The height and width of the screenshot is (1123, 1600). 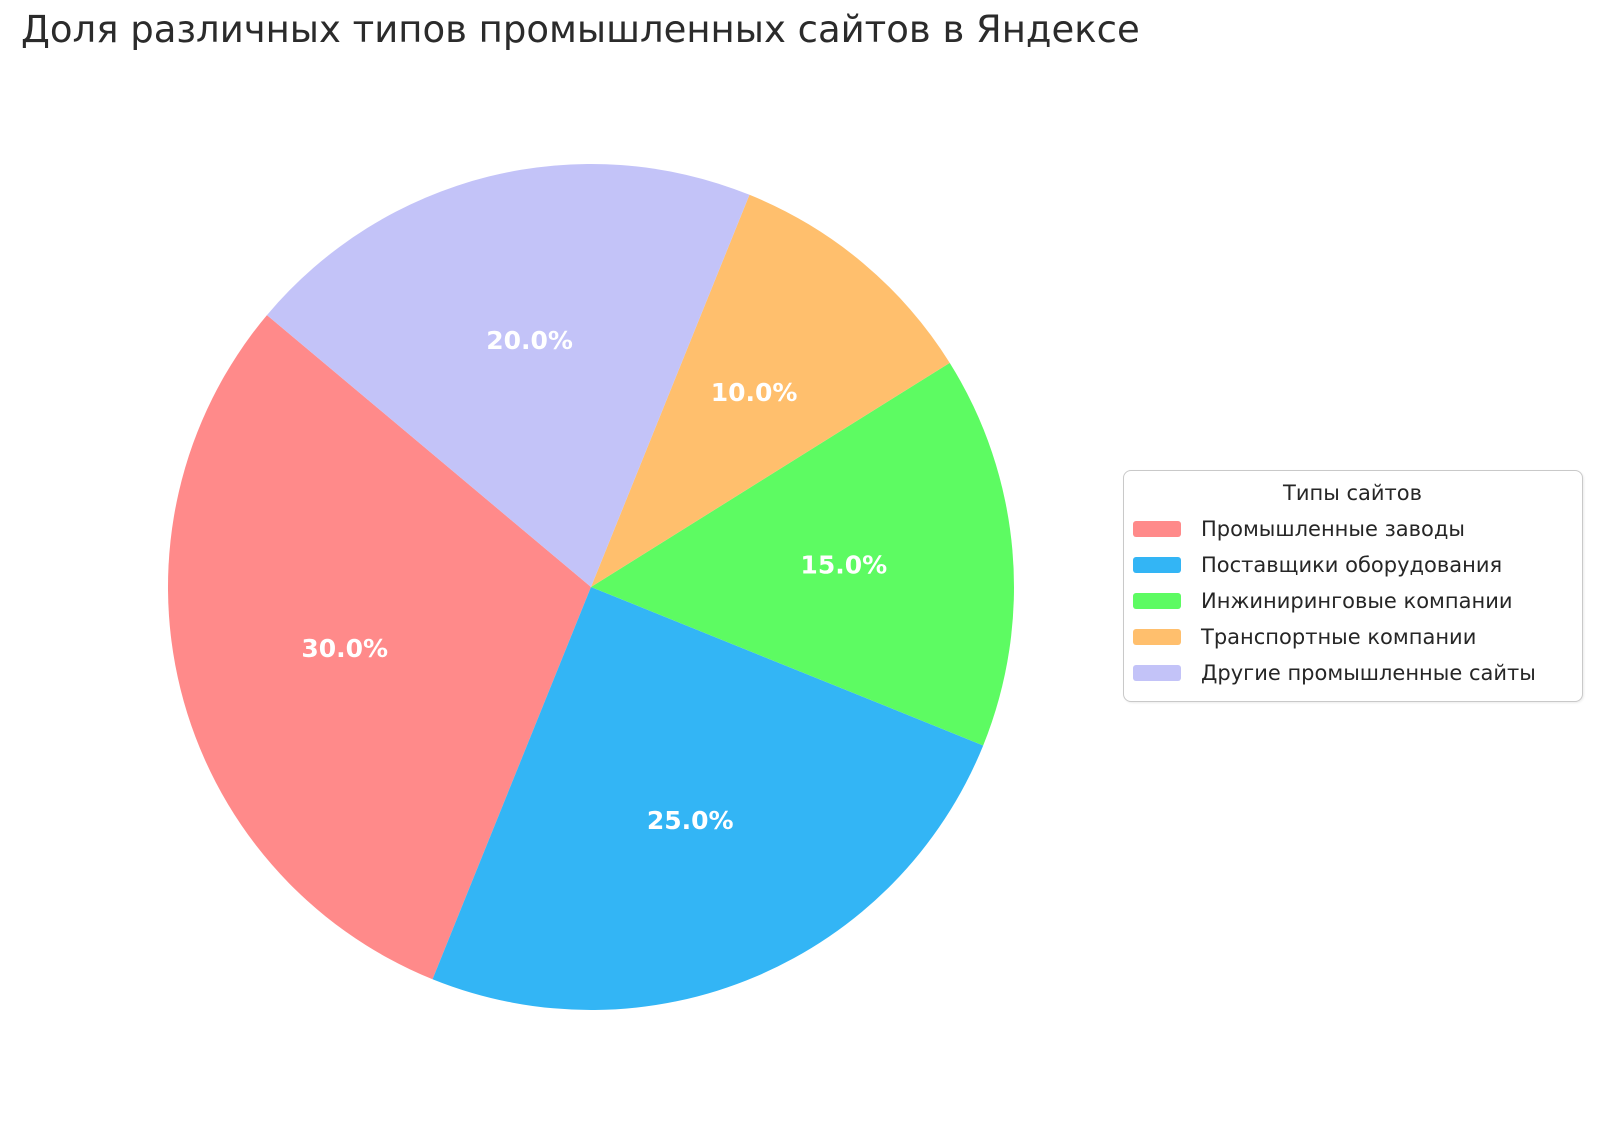 What do you see at coordinates (1352, 493) in the screenshot?
I see `legend-title: Типы сайтов` at bounding box center [1352, 493].